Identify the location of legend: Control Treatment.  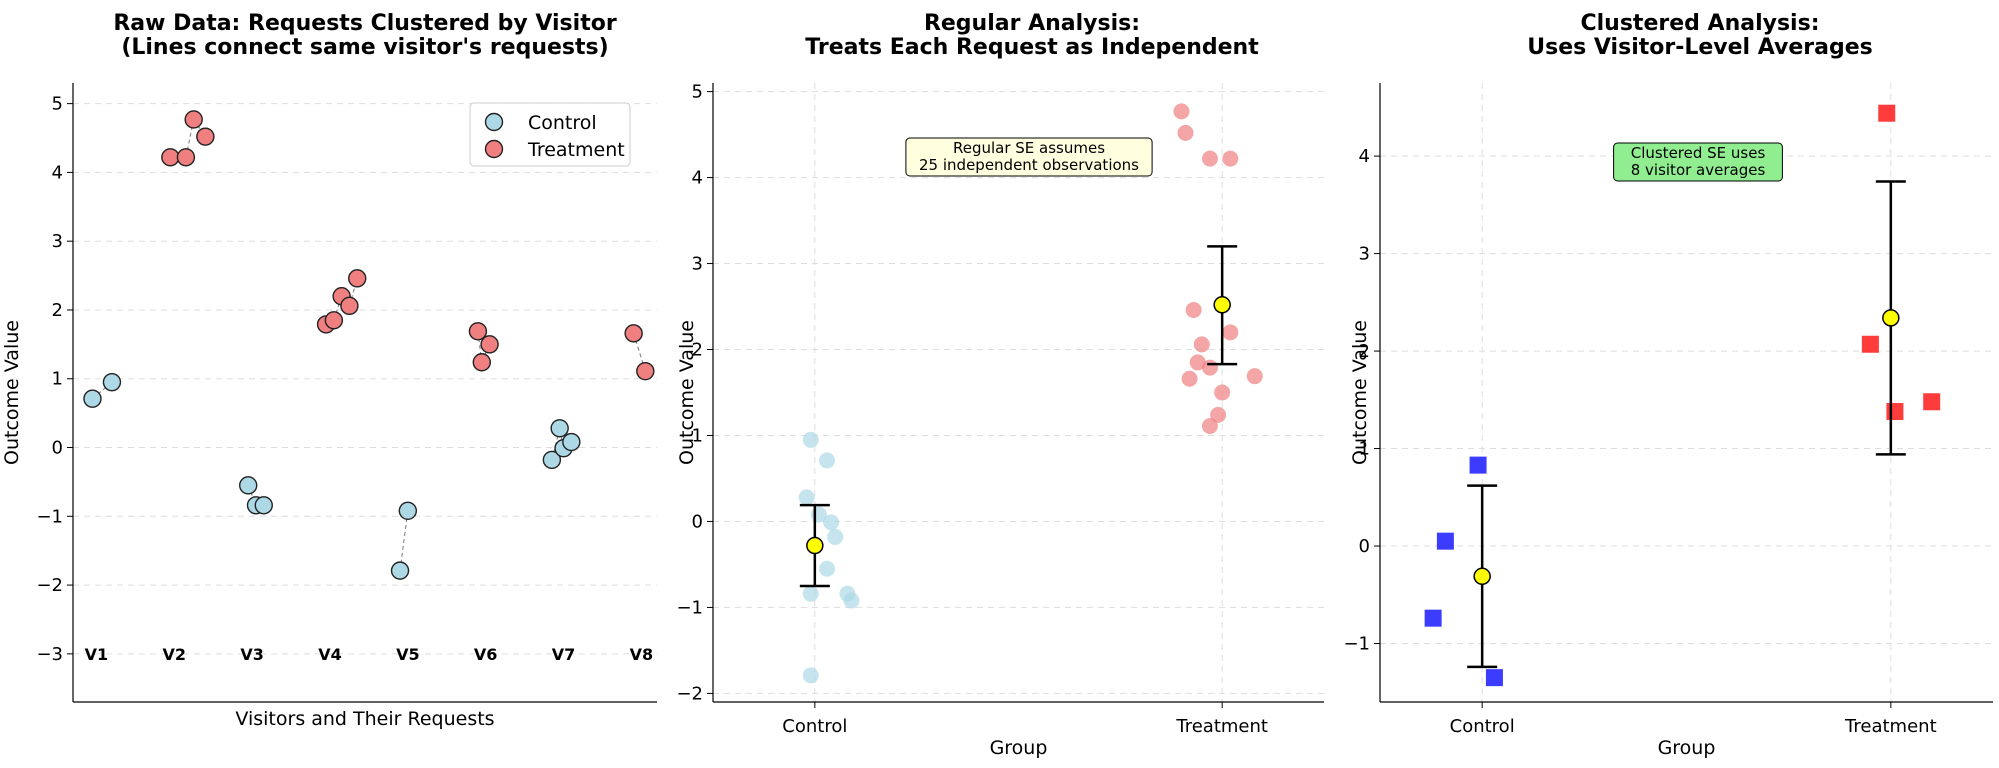
(550, 134).